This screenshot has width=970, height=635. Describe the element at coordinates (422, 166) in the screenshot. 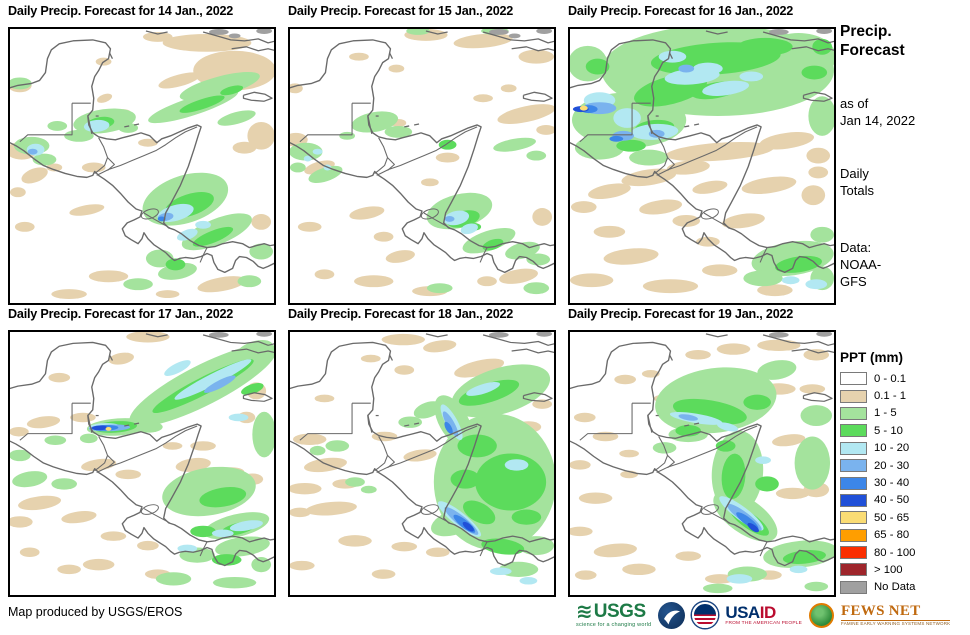

I see `precip-map-15jan` at that location.